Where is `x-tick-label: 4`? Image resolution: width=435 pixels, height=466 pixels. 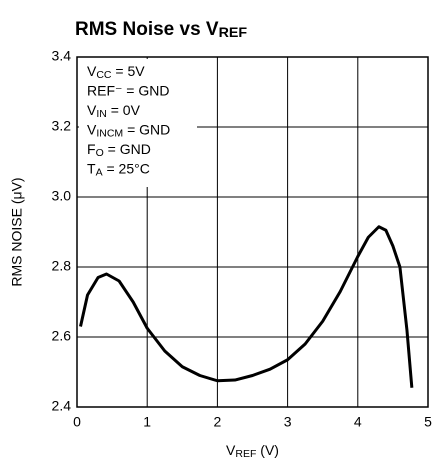
x-tick-label: 4 is located at coordinates (358, 422).